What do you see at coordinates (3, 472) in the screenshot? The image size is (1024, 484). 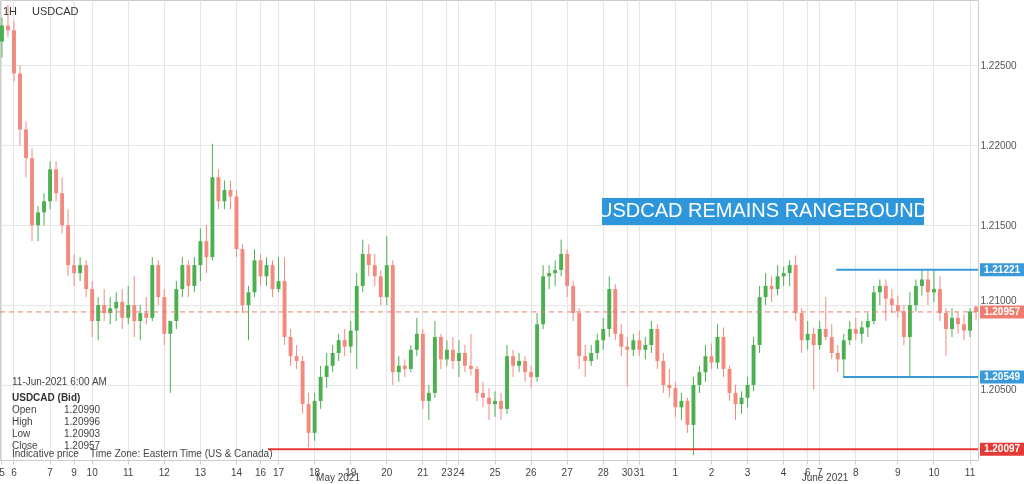 I see `x-tick-label: 5` at bounding box center [3, 472].